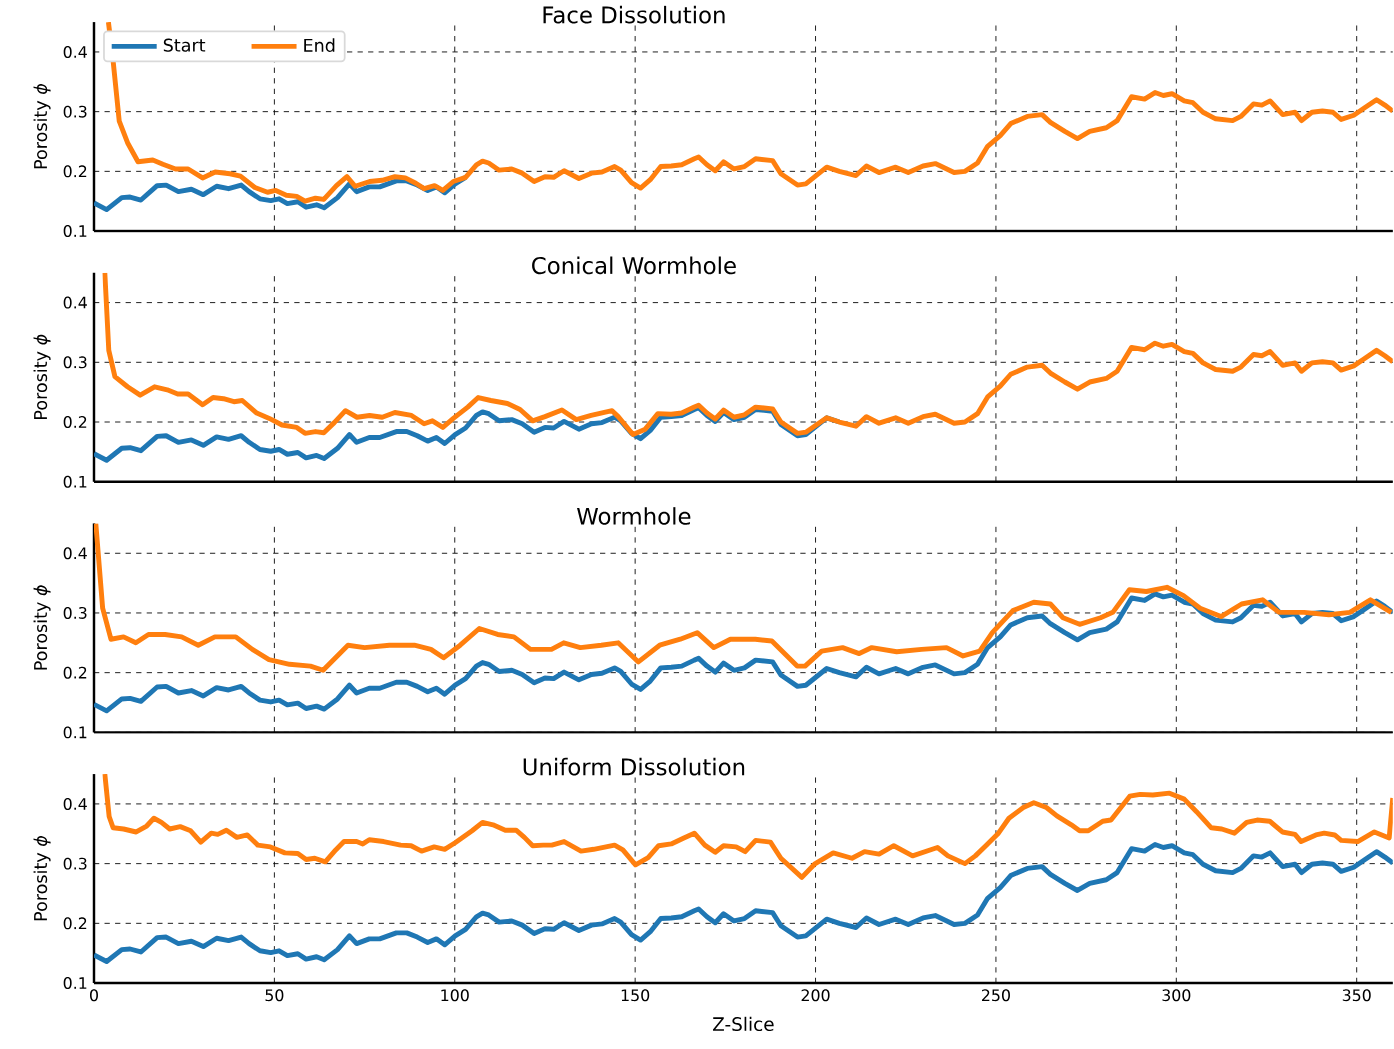 Image resolution: width=1394 pixels, height=1049 pixels. What do you see at coordinates (319, 45) in the screenshot?
I see `legend-label: End` at bounding box center [319, 45].